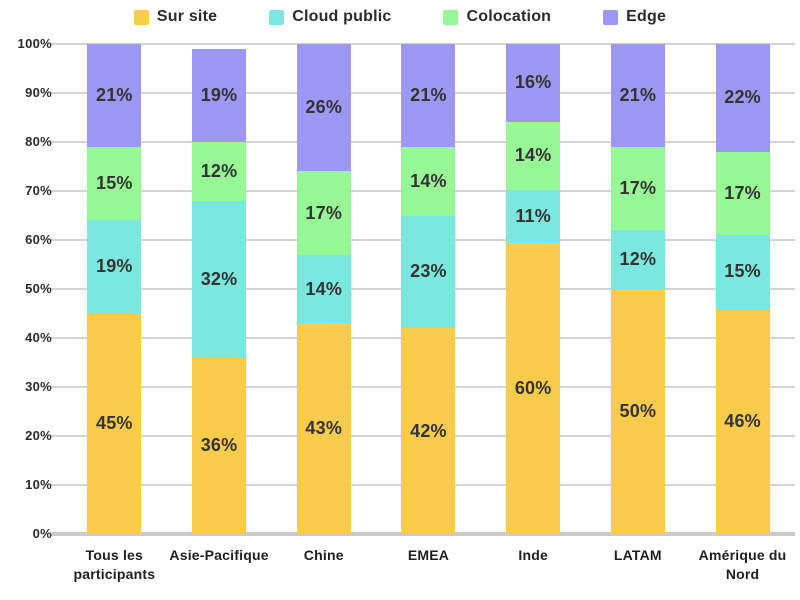 The width and height of the screenshot is (800, 600). I want to click on segment-4-2: 14%, so click(533, 155).